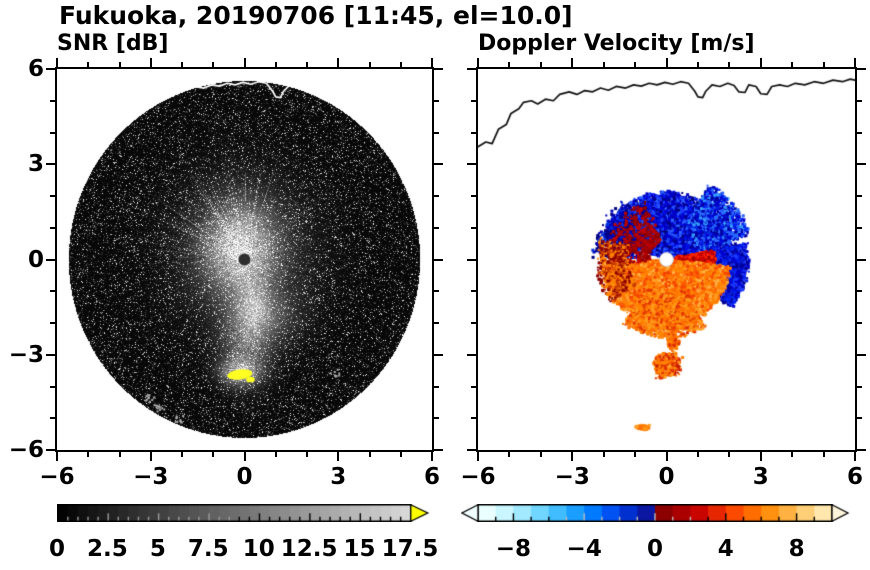  What do you see at coordinates (584, 549) in the screenshot?
I see `colorbar-tick-label: −4` at bounding box center [584, 549].